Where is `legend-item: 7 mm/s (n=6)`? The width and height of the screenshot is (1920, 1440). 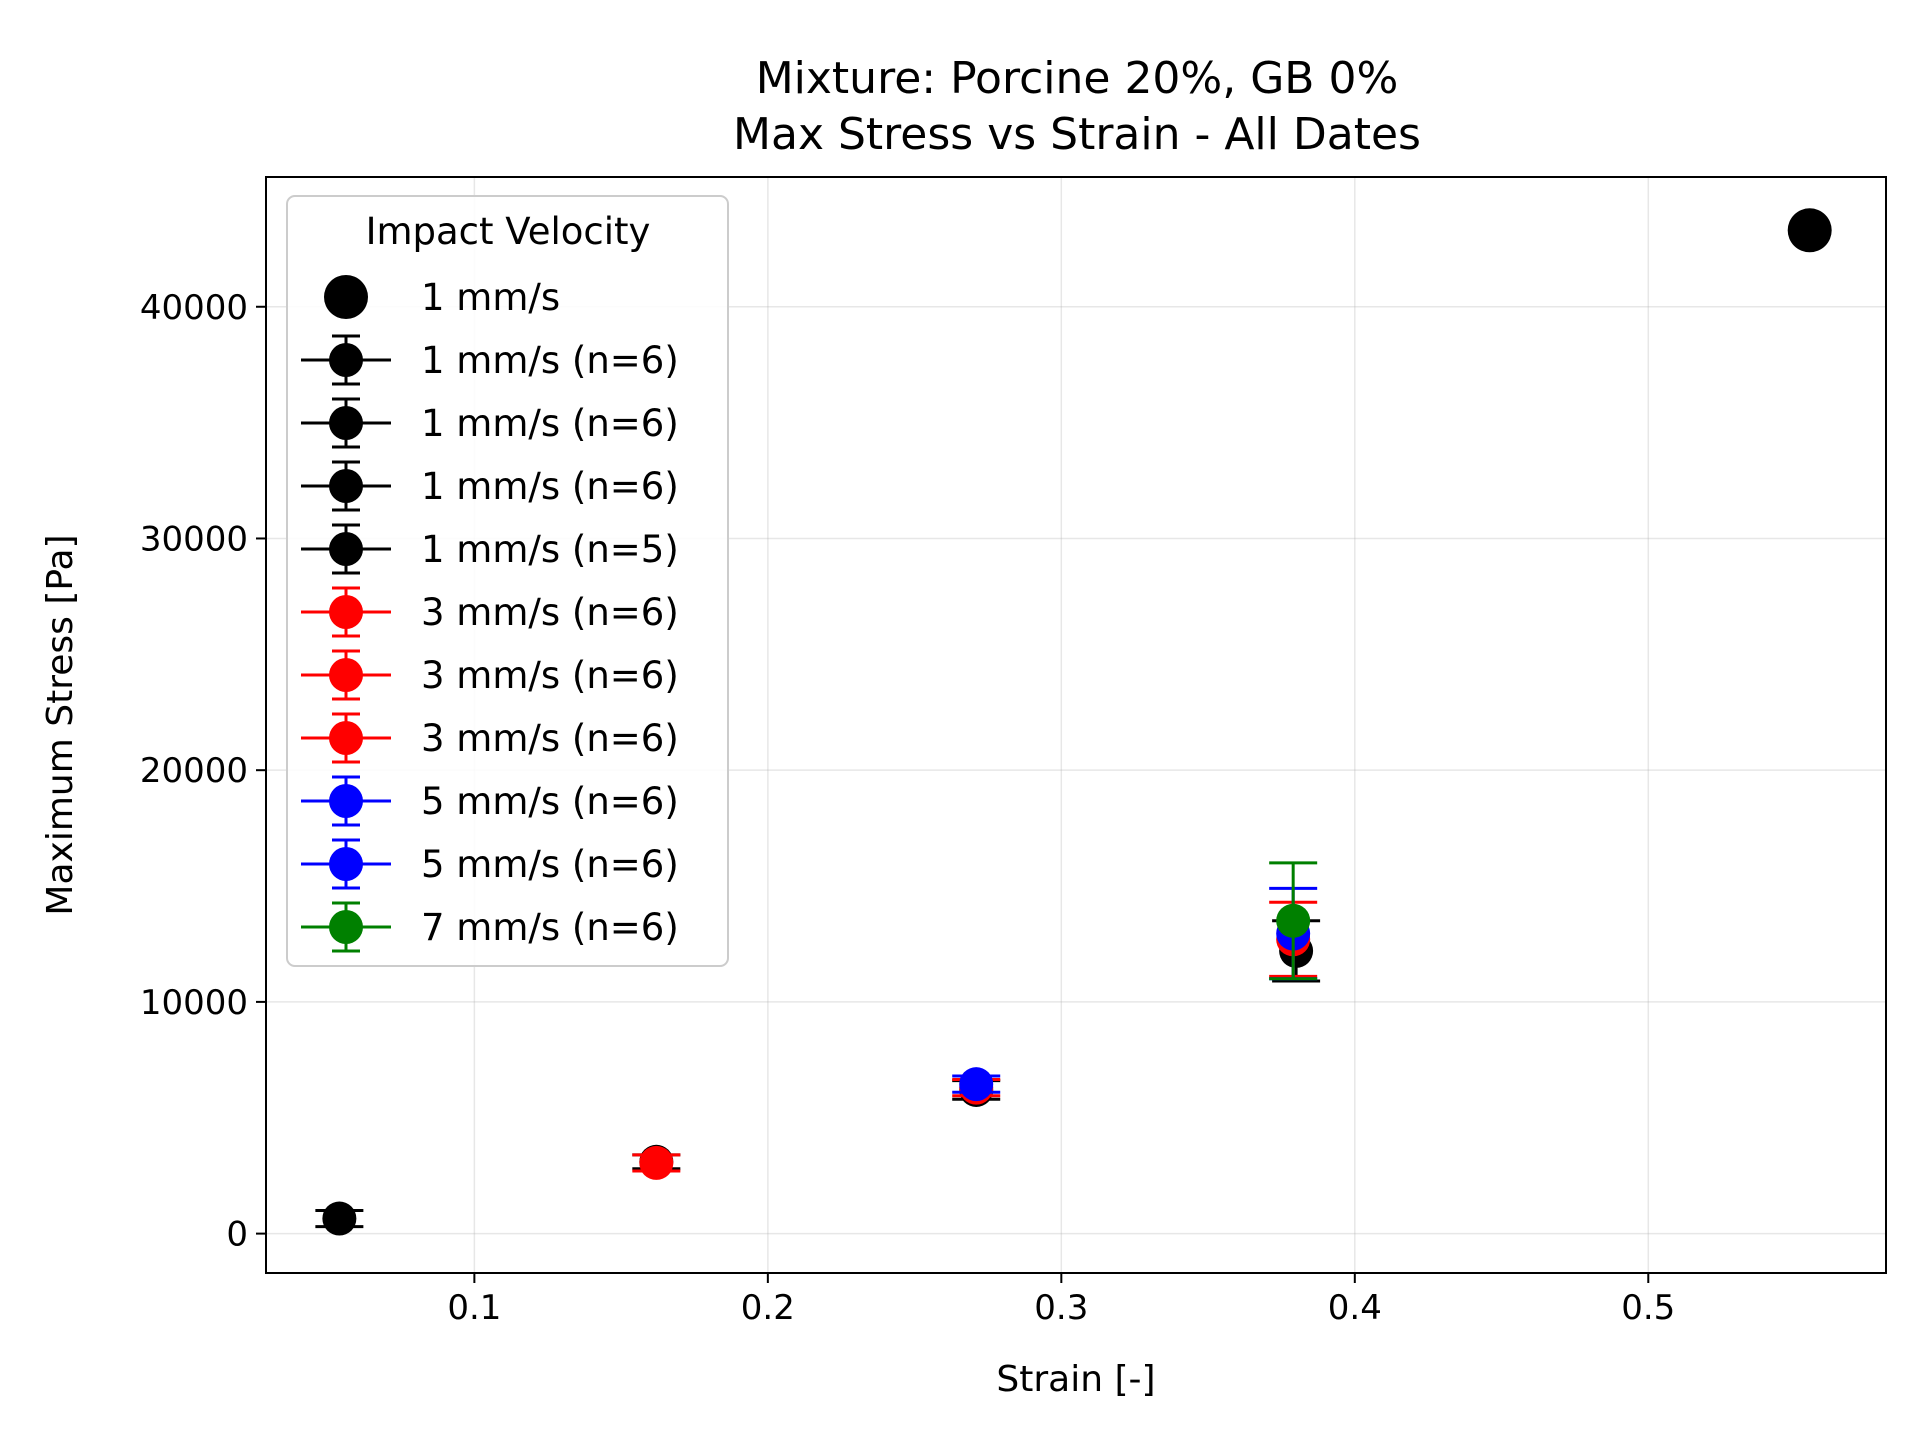 legend-item: 7 mm/s (n=6) is located at coordinates (490, 927).